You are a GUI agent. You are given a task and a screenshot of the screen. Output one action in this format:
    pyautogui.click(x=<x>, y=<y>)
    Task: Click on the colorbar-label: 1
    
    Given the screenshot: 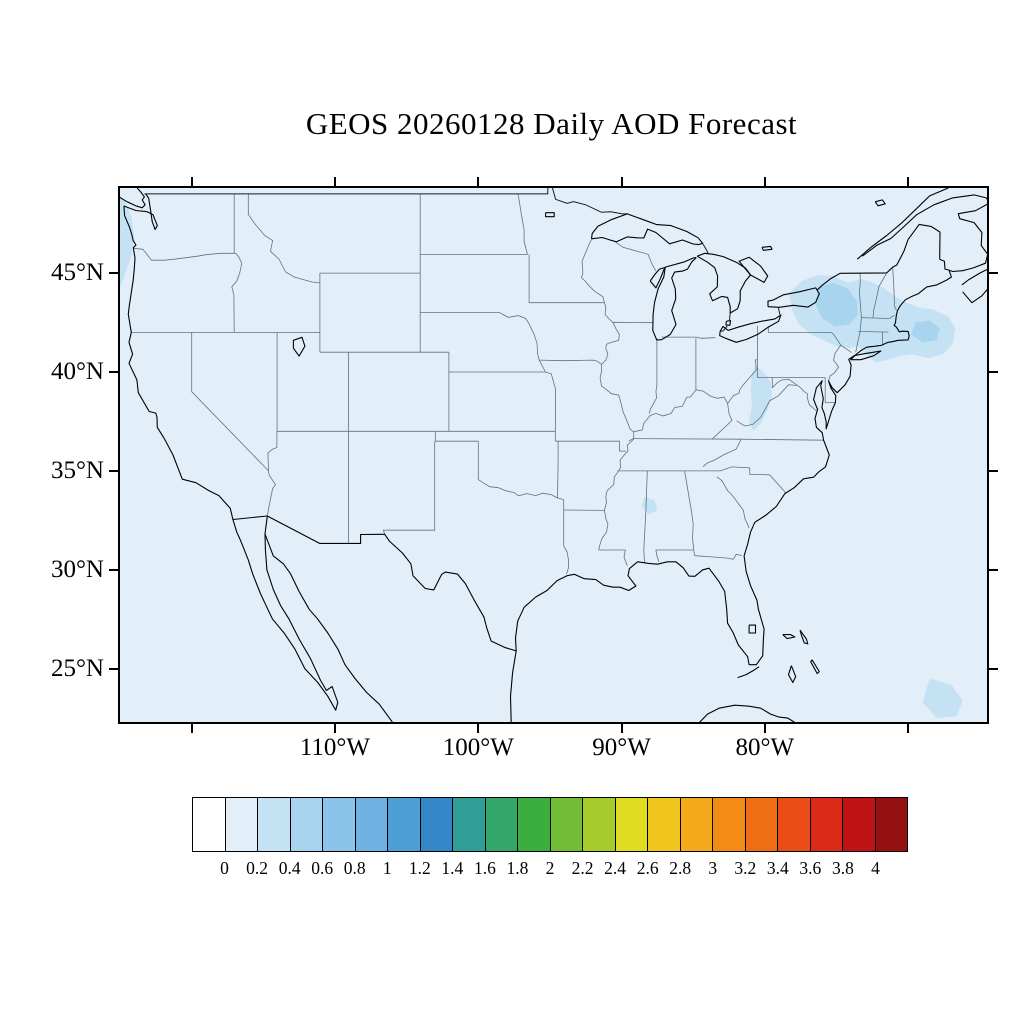 What is the action you would take?
    pyautogui.click(x=387, y=868)
    